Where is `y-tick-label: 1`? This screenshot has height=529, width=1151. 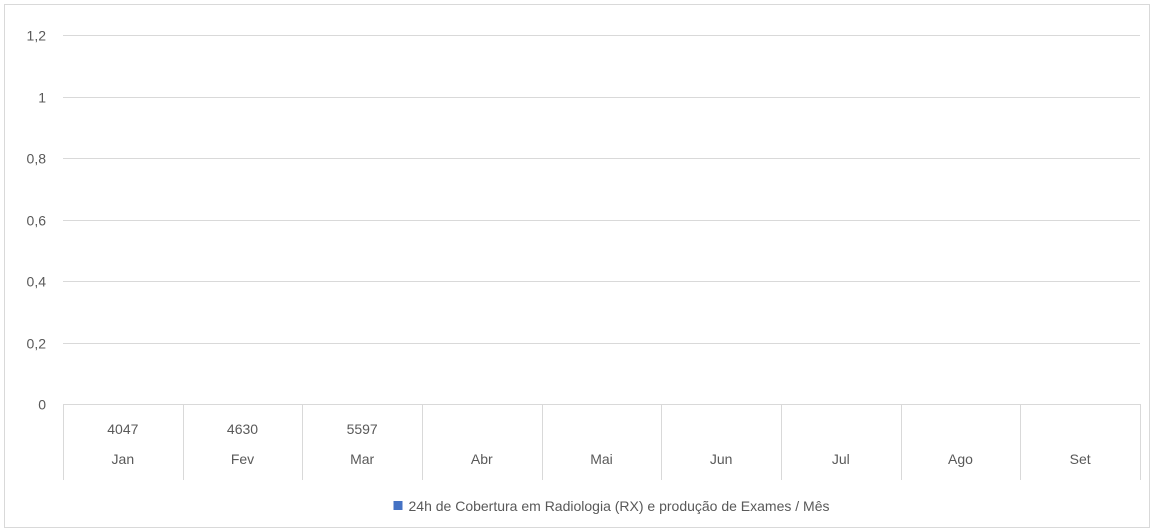 y-tick-label: 1 is located at coordinates (42, 98).